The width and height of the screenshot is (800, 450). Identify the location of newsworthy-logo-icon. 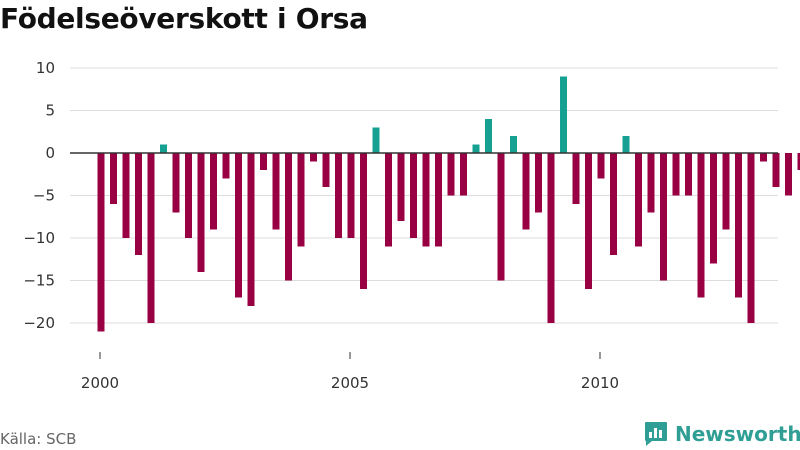
(656, 434).